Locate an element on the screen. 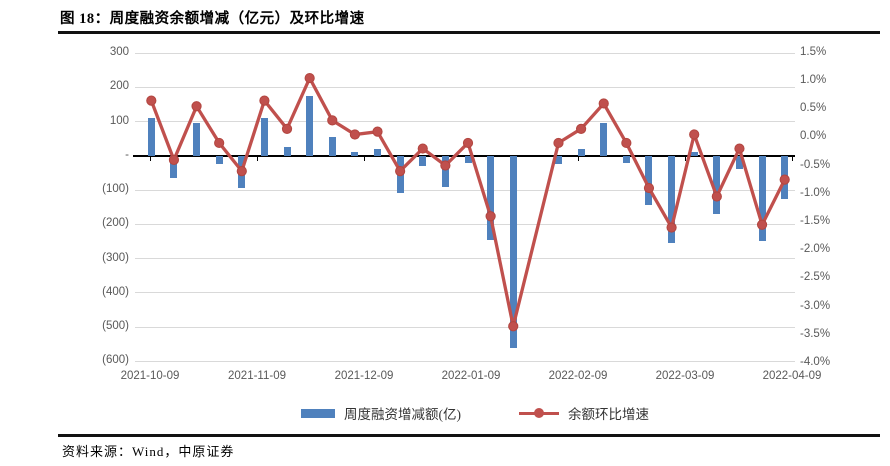  right-axis-tick-label: 0.0% is located at coordinates (813, 136).